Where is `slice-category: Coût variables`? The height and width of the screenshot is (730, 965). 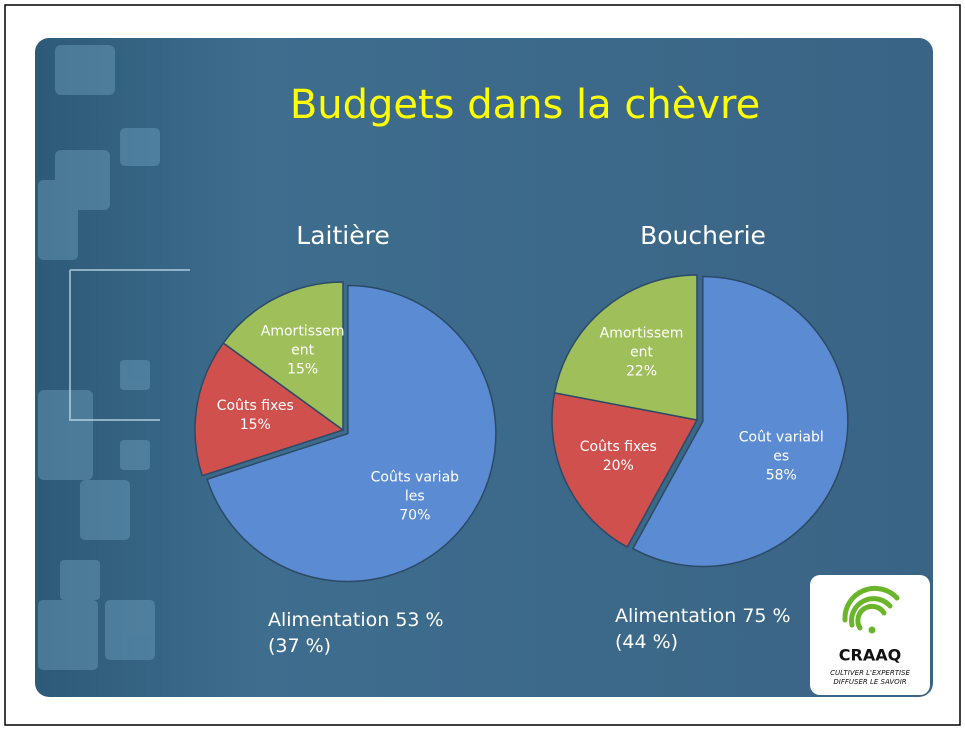
slice-category: Coût variables is located at coordinates (781, 447).